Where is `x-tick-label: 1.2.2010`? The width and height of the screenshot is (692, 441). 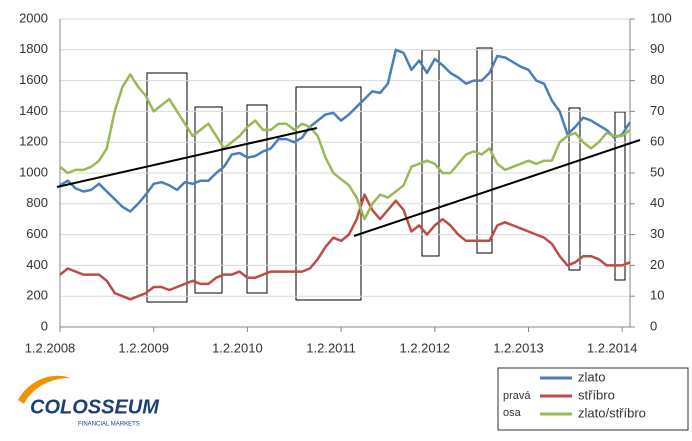 x-tick-label: 1.2.2010 is located at coordinates (237, 347).